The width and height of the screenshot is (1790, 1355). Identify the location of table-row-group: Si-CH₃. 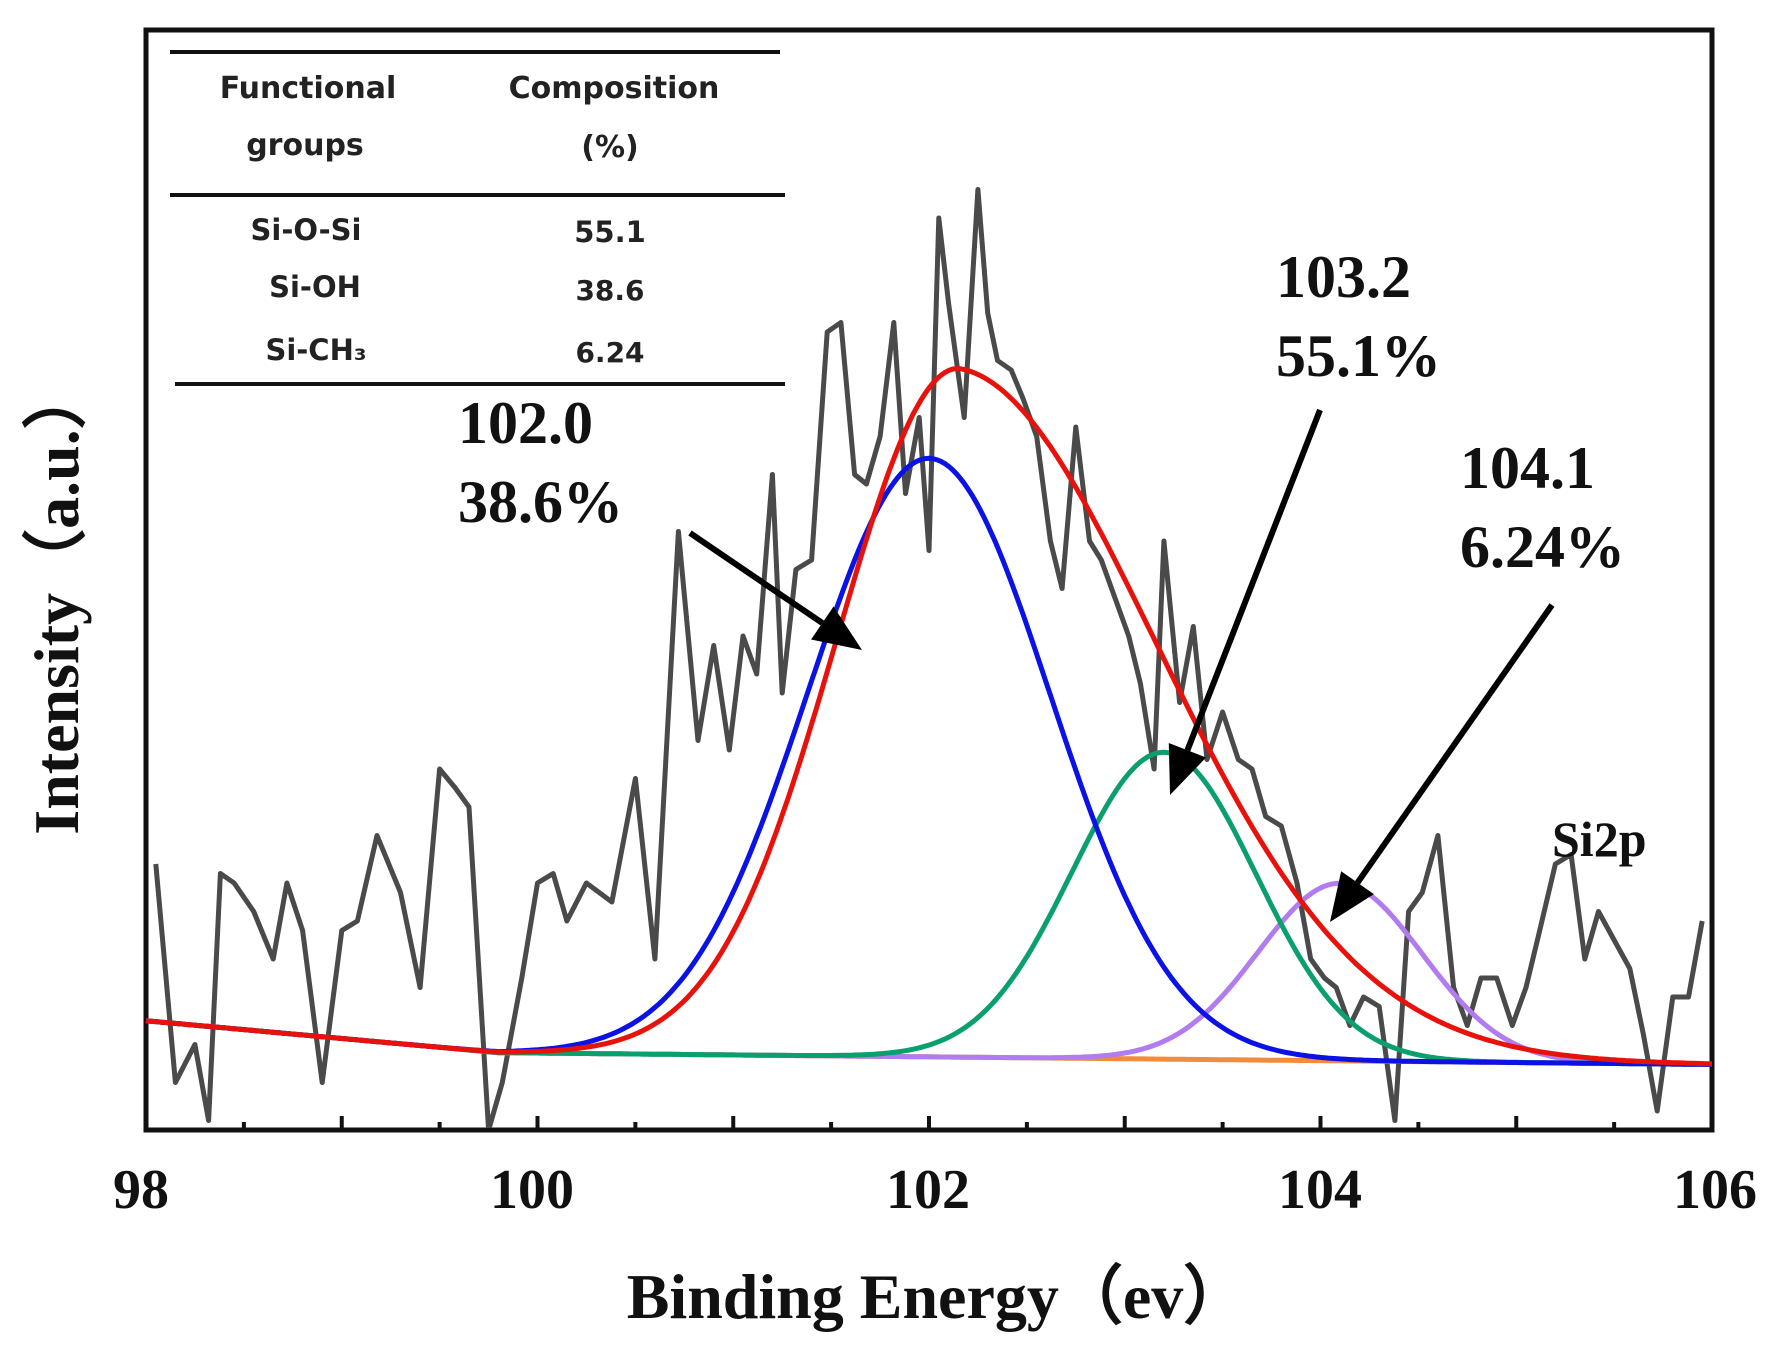
(315, 350).